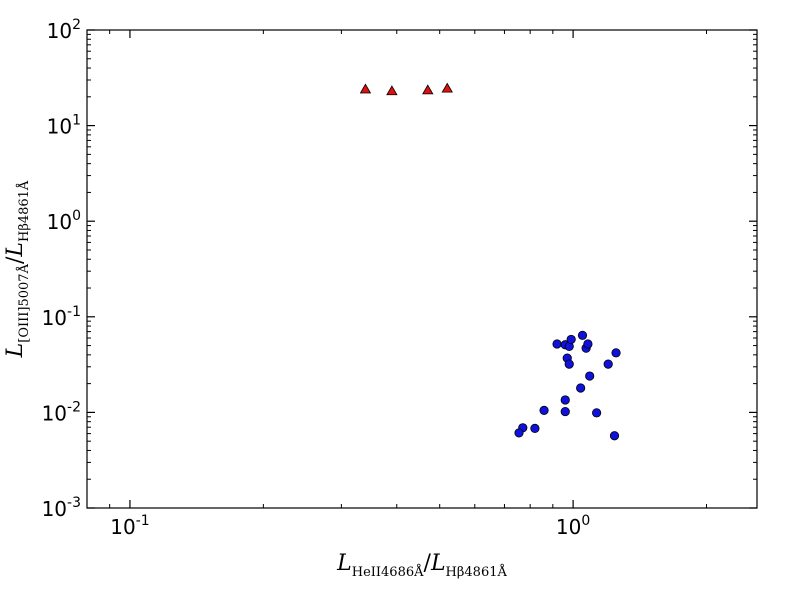 This screenshot has width=789, height=592. What do you see at coordinates (17, 269) in the screenshot?
I see `y-axis-label: L[OIII]5007Å/LHβ4861Å` at bounding box center [17, 269].